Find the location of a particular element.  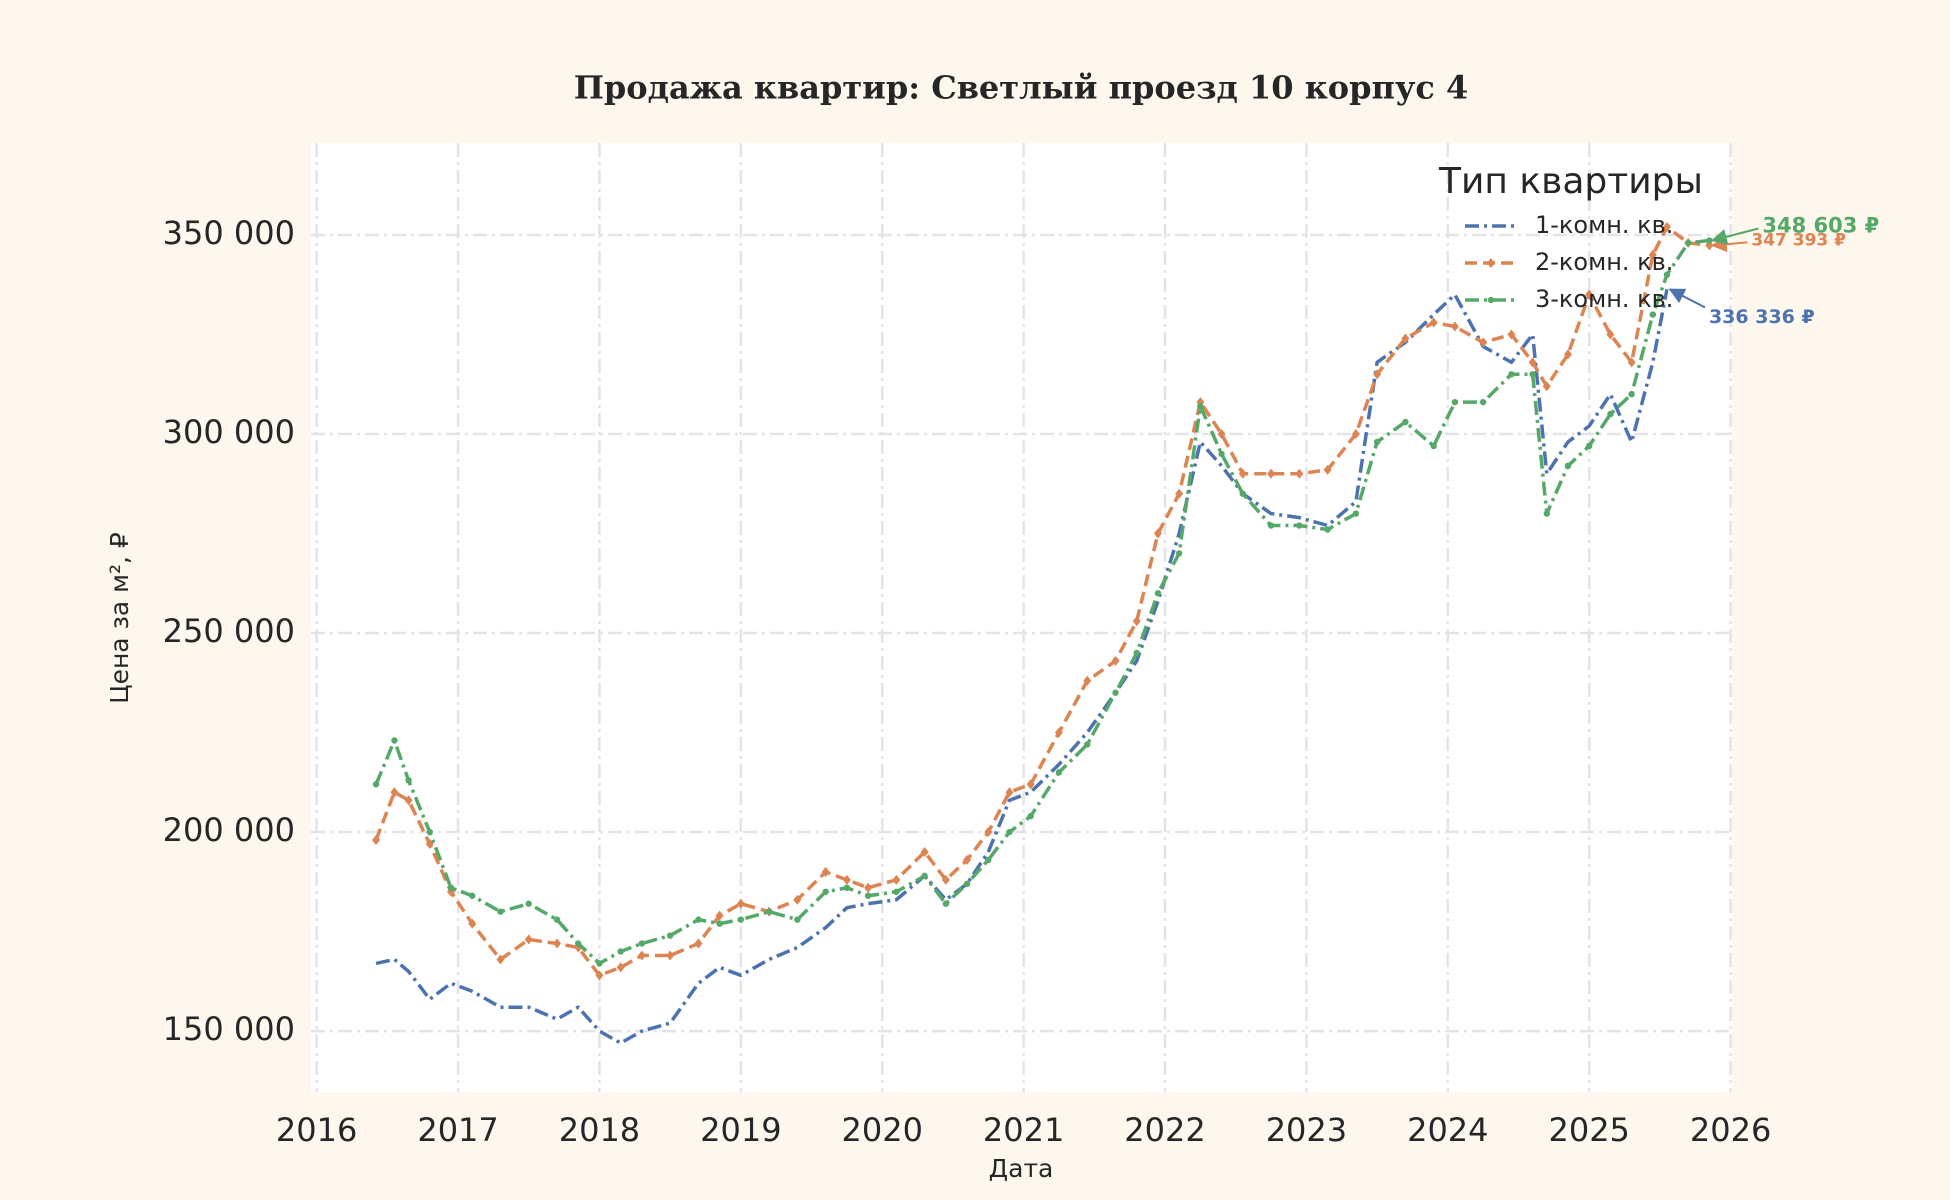

legend-label: 1-комн. кв. is located at coordinates (1604, 225).